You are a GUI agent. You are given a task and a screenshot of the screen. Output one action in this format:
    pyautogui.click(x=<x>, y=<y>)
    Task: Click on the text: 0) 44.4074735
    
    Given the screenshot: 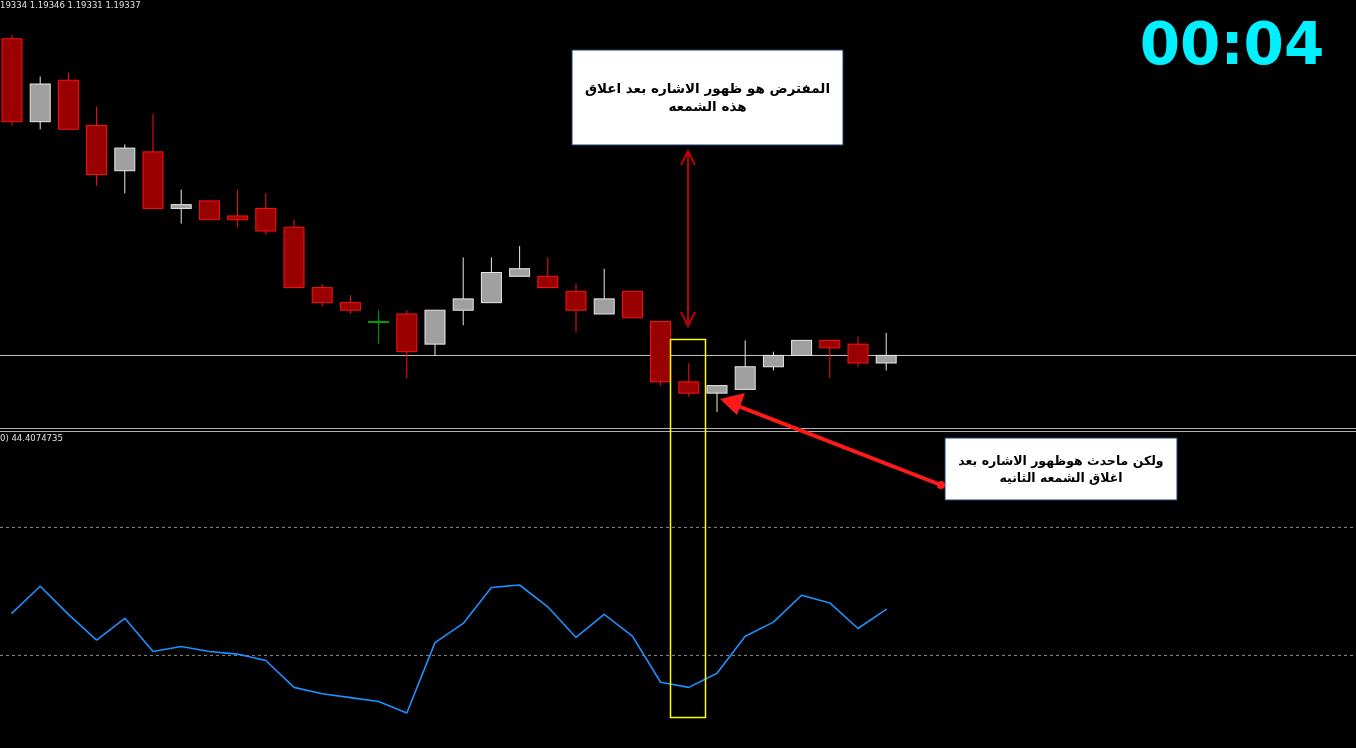 What is the action you would take?
    pyautogui.click(x=31, y=438)
    